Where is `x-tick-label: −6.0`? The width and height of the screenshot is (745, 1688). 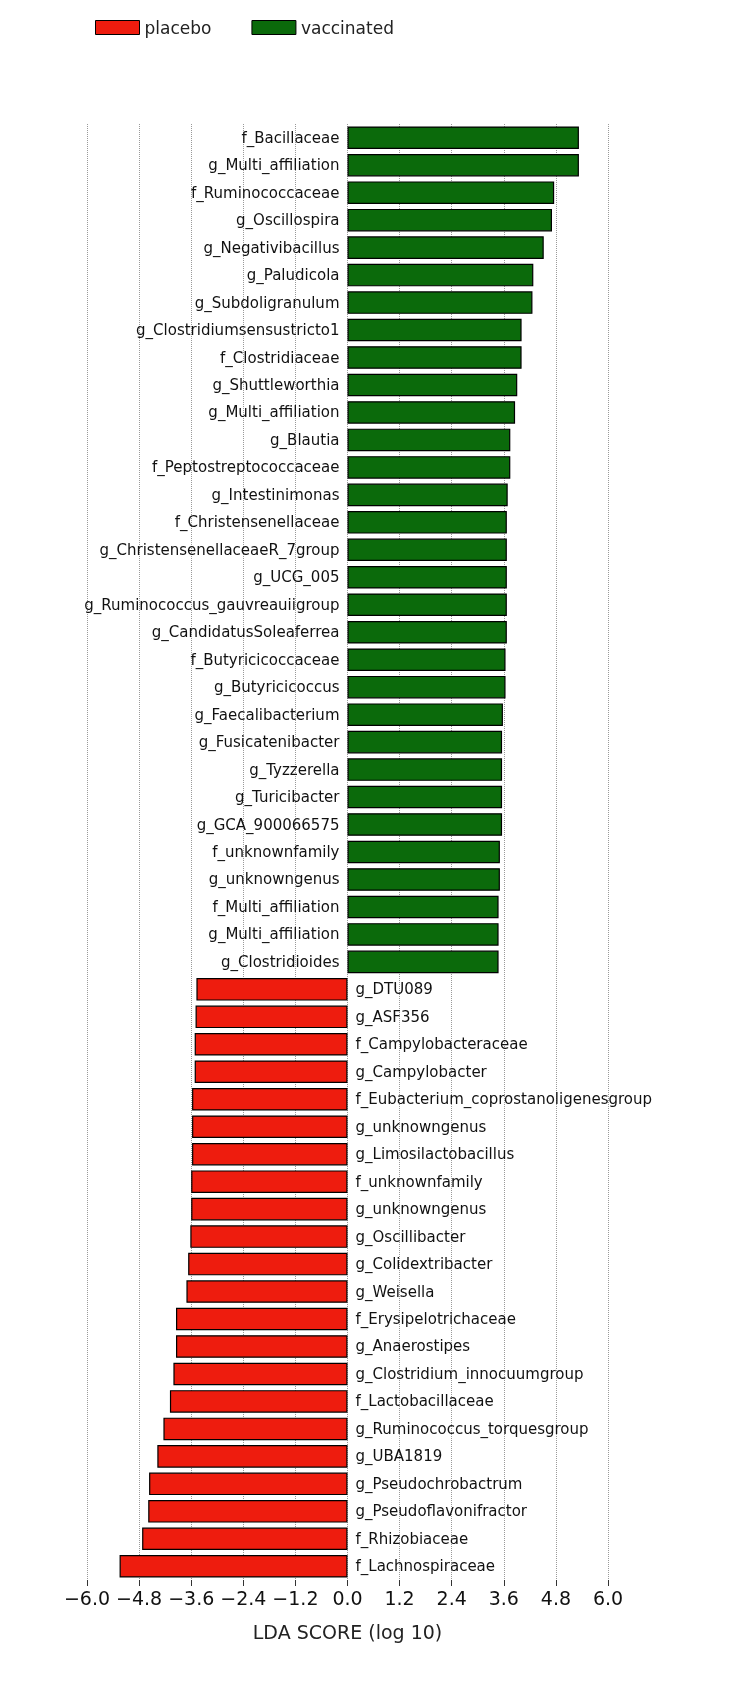
x-tick-label: −6.0 is located at coordinates (87, 1597).